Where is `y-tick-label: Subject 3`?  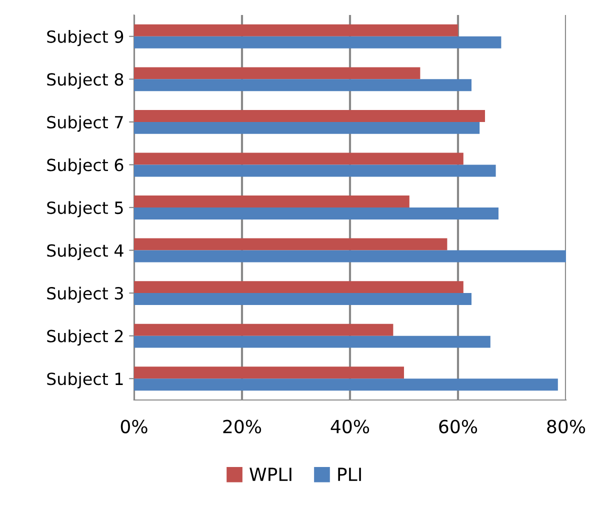 y-tick-label: Subject 3 is located at coordinates (85, 294).